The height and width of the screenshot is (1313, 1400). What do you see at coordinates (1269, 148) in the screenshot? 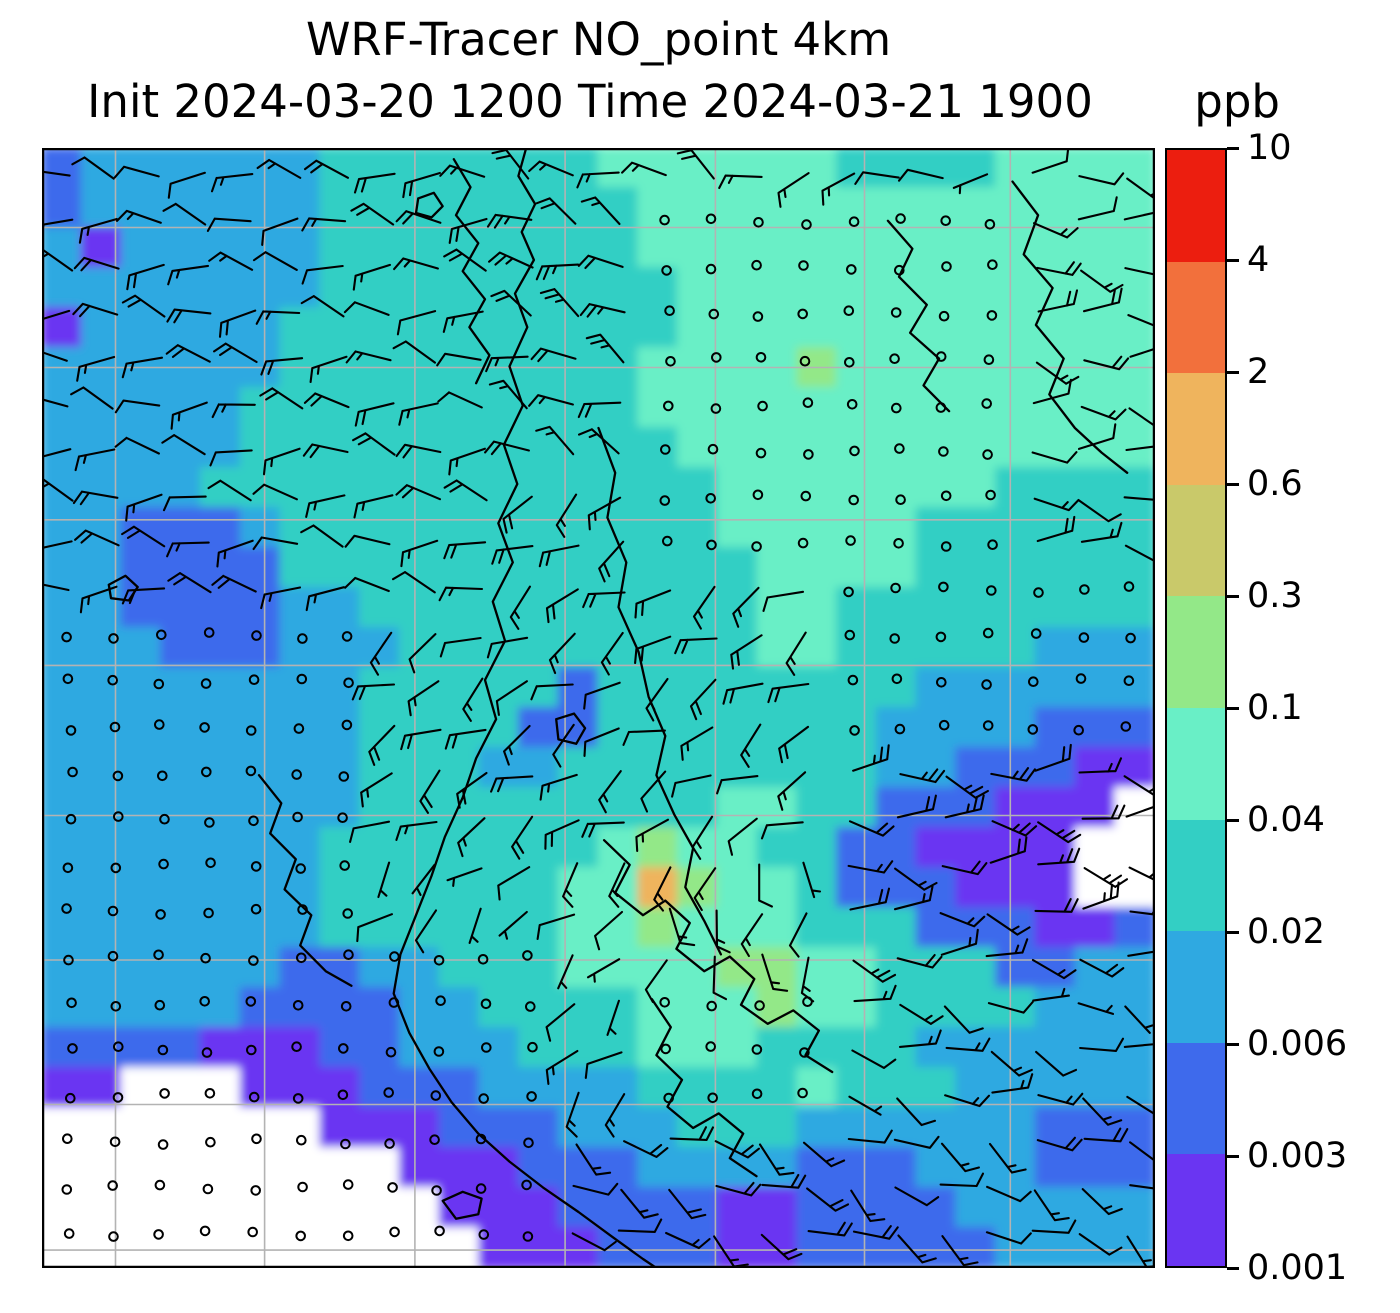
I see `colorbar-tick-label: 10` at bounding box center [1269, 148].